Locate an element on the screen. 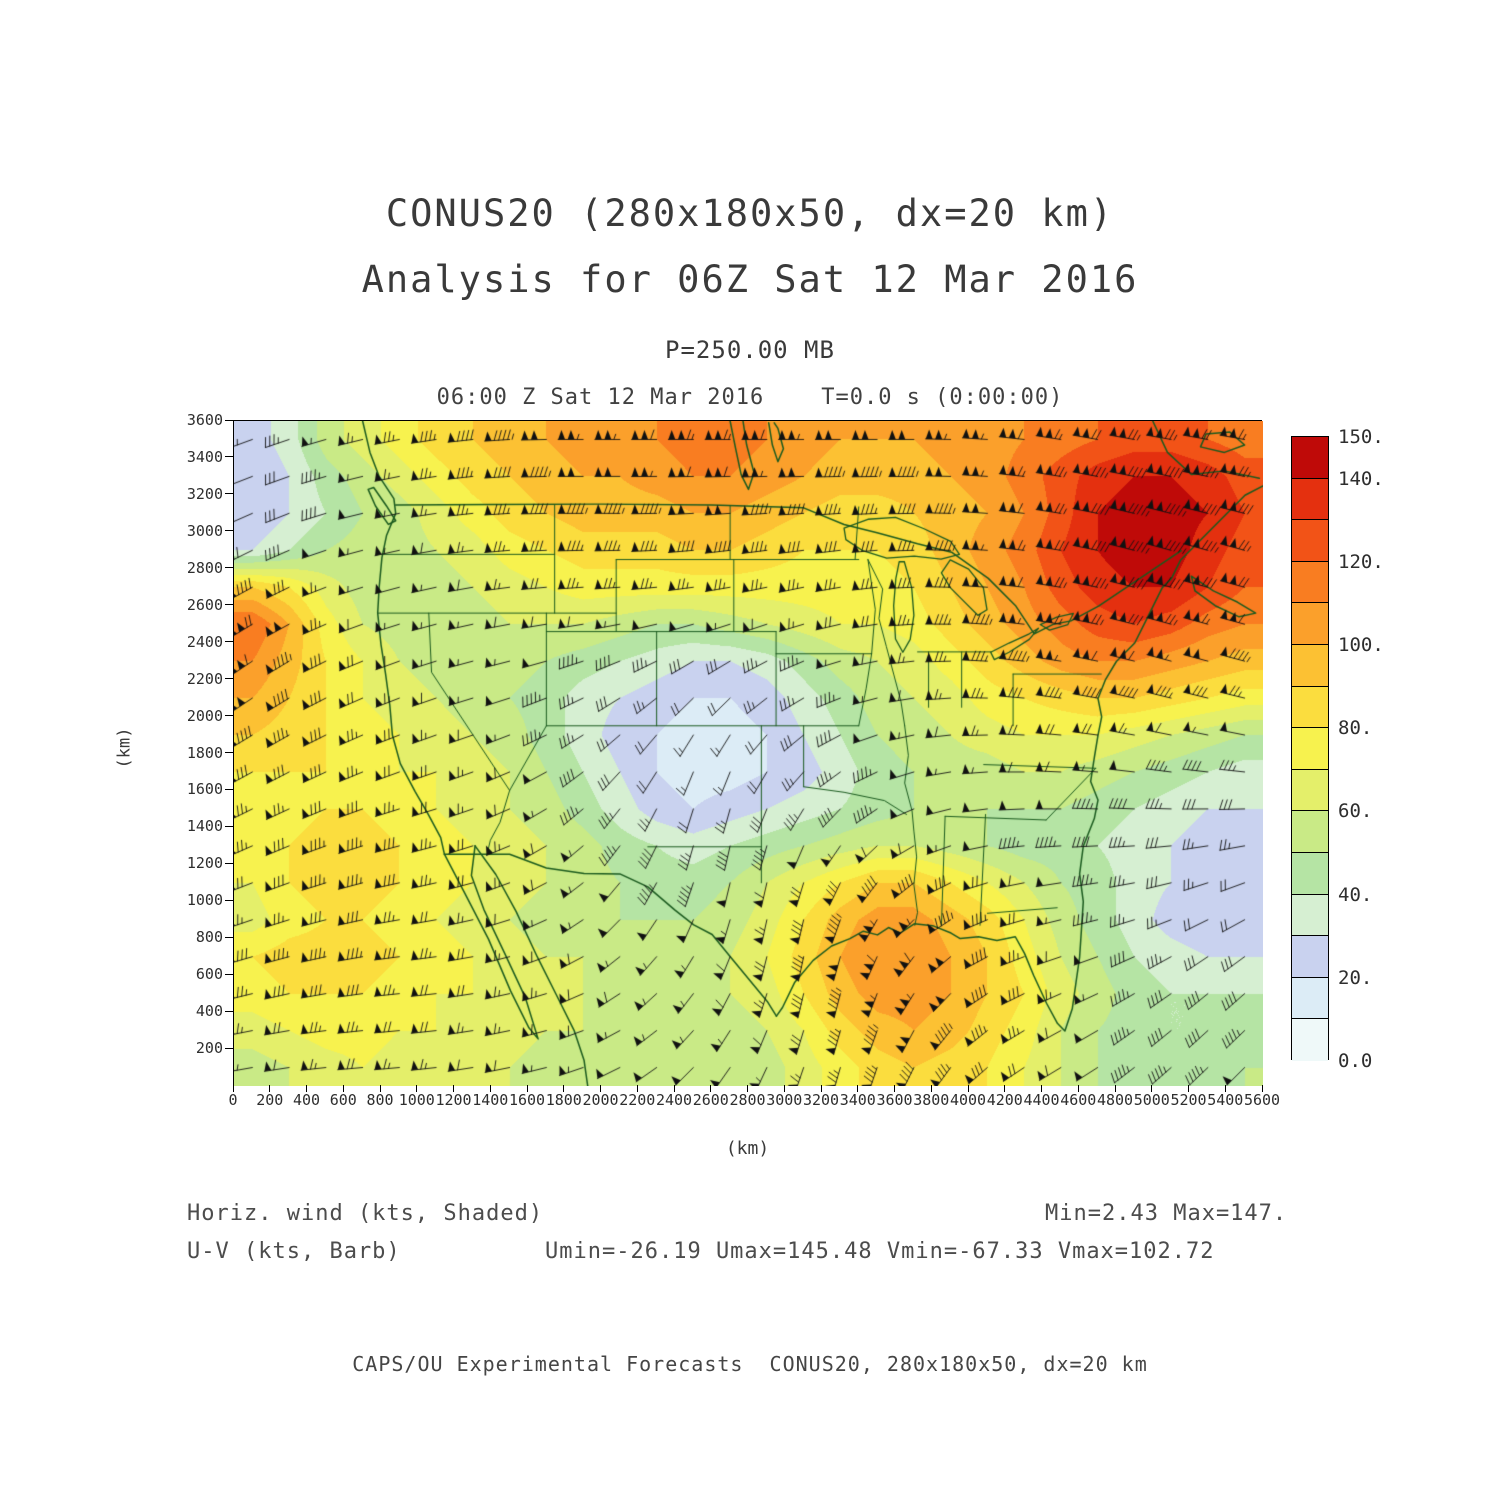 The width and height of the screenshot is (1500, 1500). y-tick-label: 2400 is located at coordinates (204, 641).